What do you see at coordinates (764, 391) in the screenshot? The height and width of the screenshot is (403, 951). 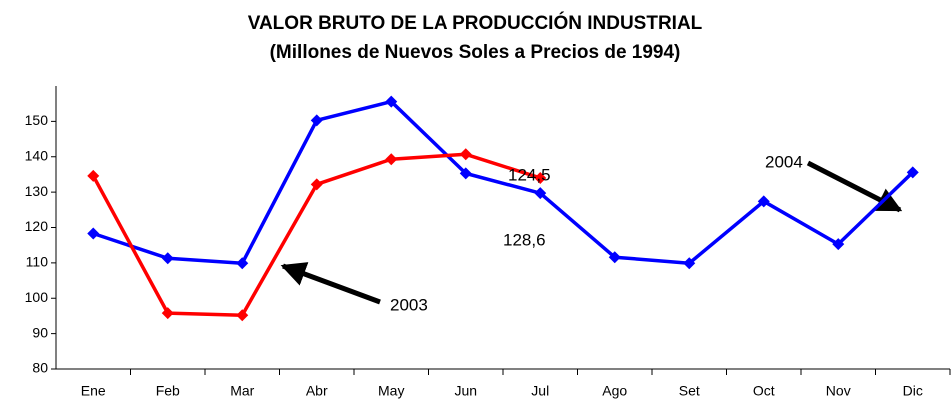 I see `x-tick-label: Oct` at bounding box center [764, 391].